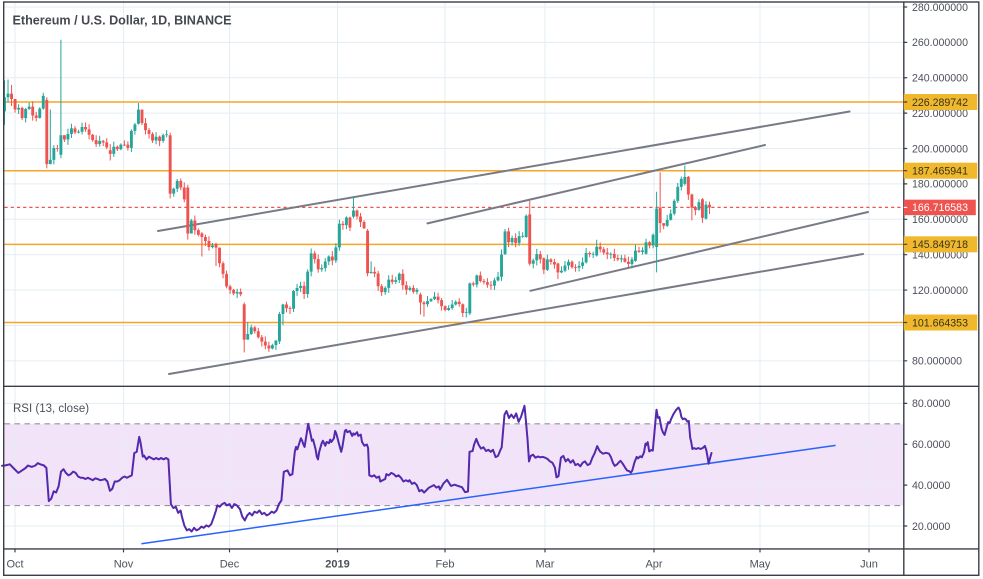 The width and height of the screenshot is (983, 579). Describe the element at coordinates (940, 323) in the screenshot. I see `svg-text: 101.664353` at that location.